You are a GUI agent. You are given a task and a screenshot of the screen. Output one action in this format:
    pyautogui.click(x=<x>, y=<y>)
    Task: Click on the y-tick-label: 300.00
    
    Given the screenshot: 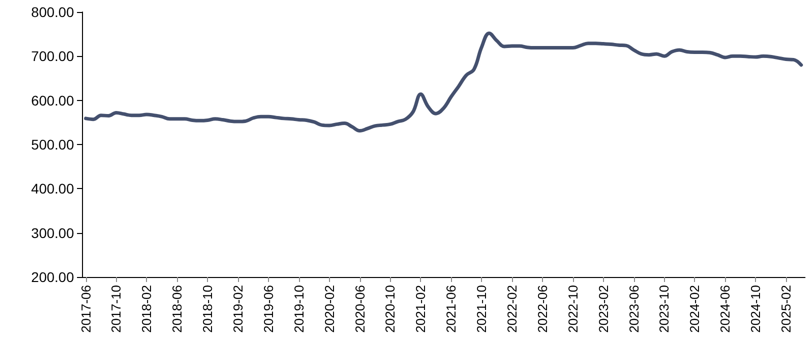 What is the action you would take?
    pyautogui.click(x=52, y=232)
    